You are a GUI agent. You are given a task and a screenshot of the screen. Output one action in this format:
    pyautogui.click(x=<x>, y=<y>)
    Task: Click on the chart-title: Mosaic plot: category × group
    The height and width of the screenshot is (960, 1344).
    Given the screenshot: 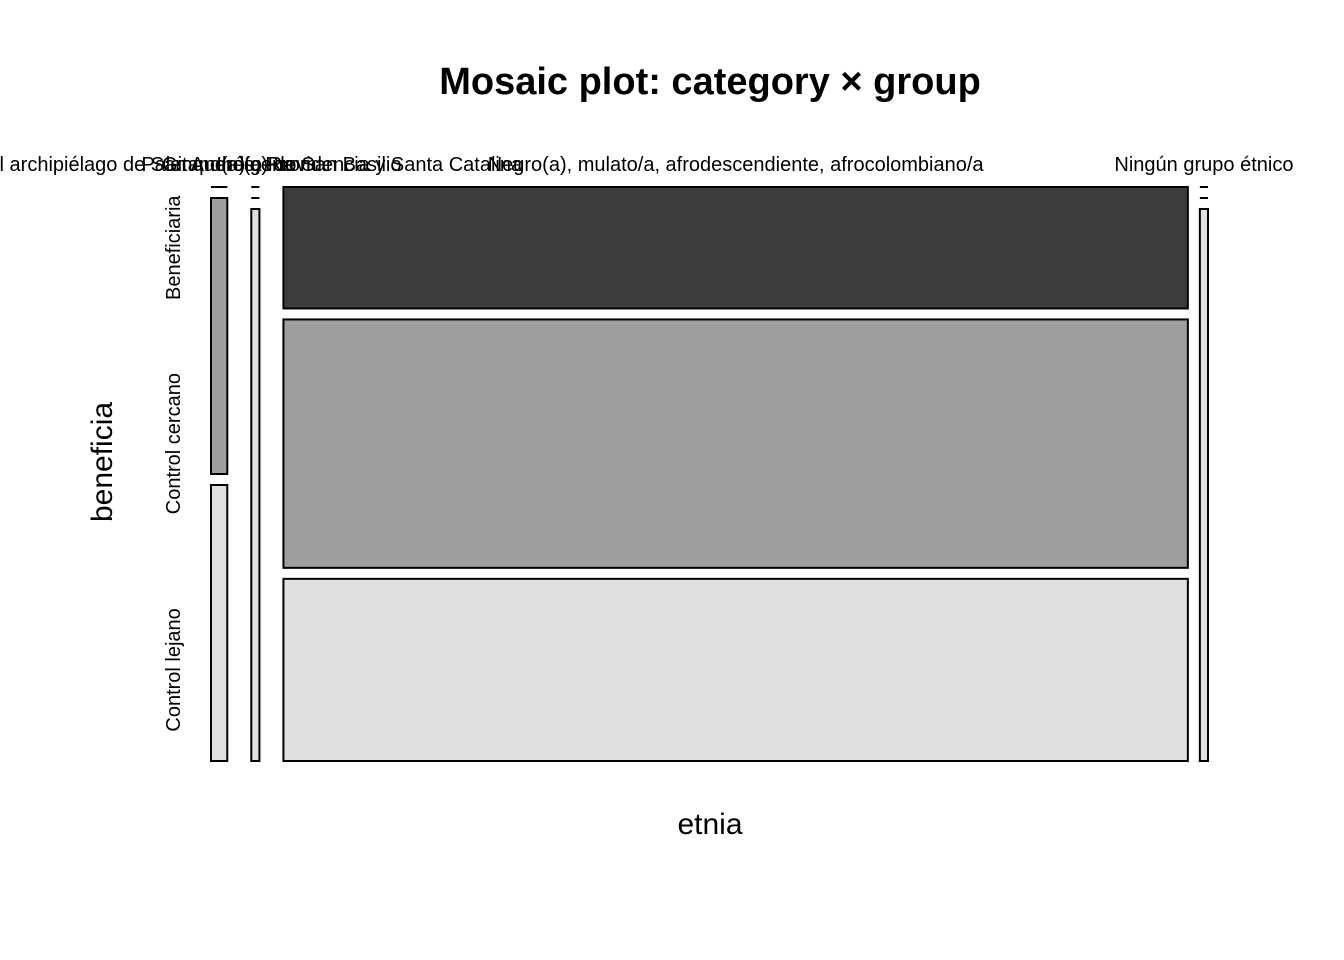 What is the action you would take?
    pyautogui.click(x=710, y=82)
    